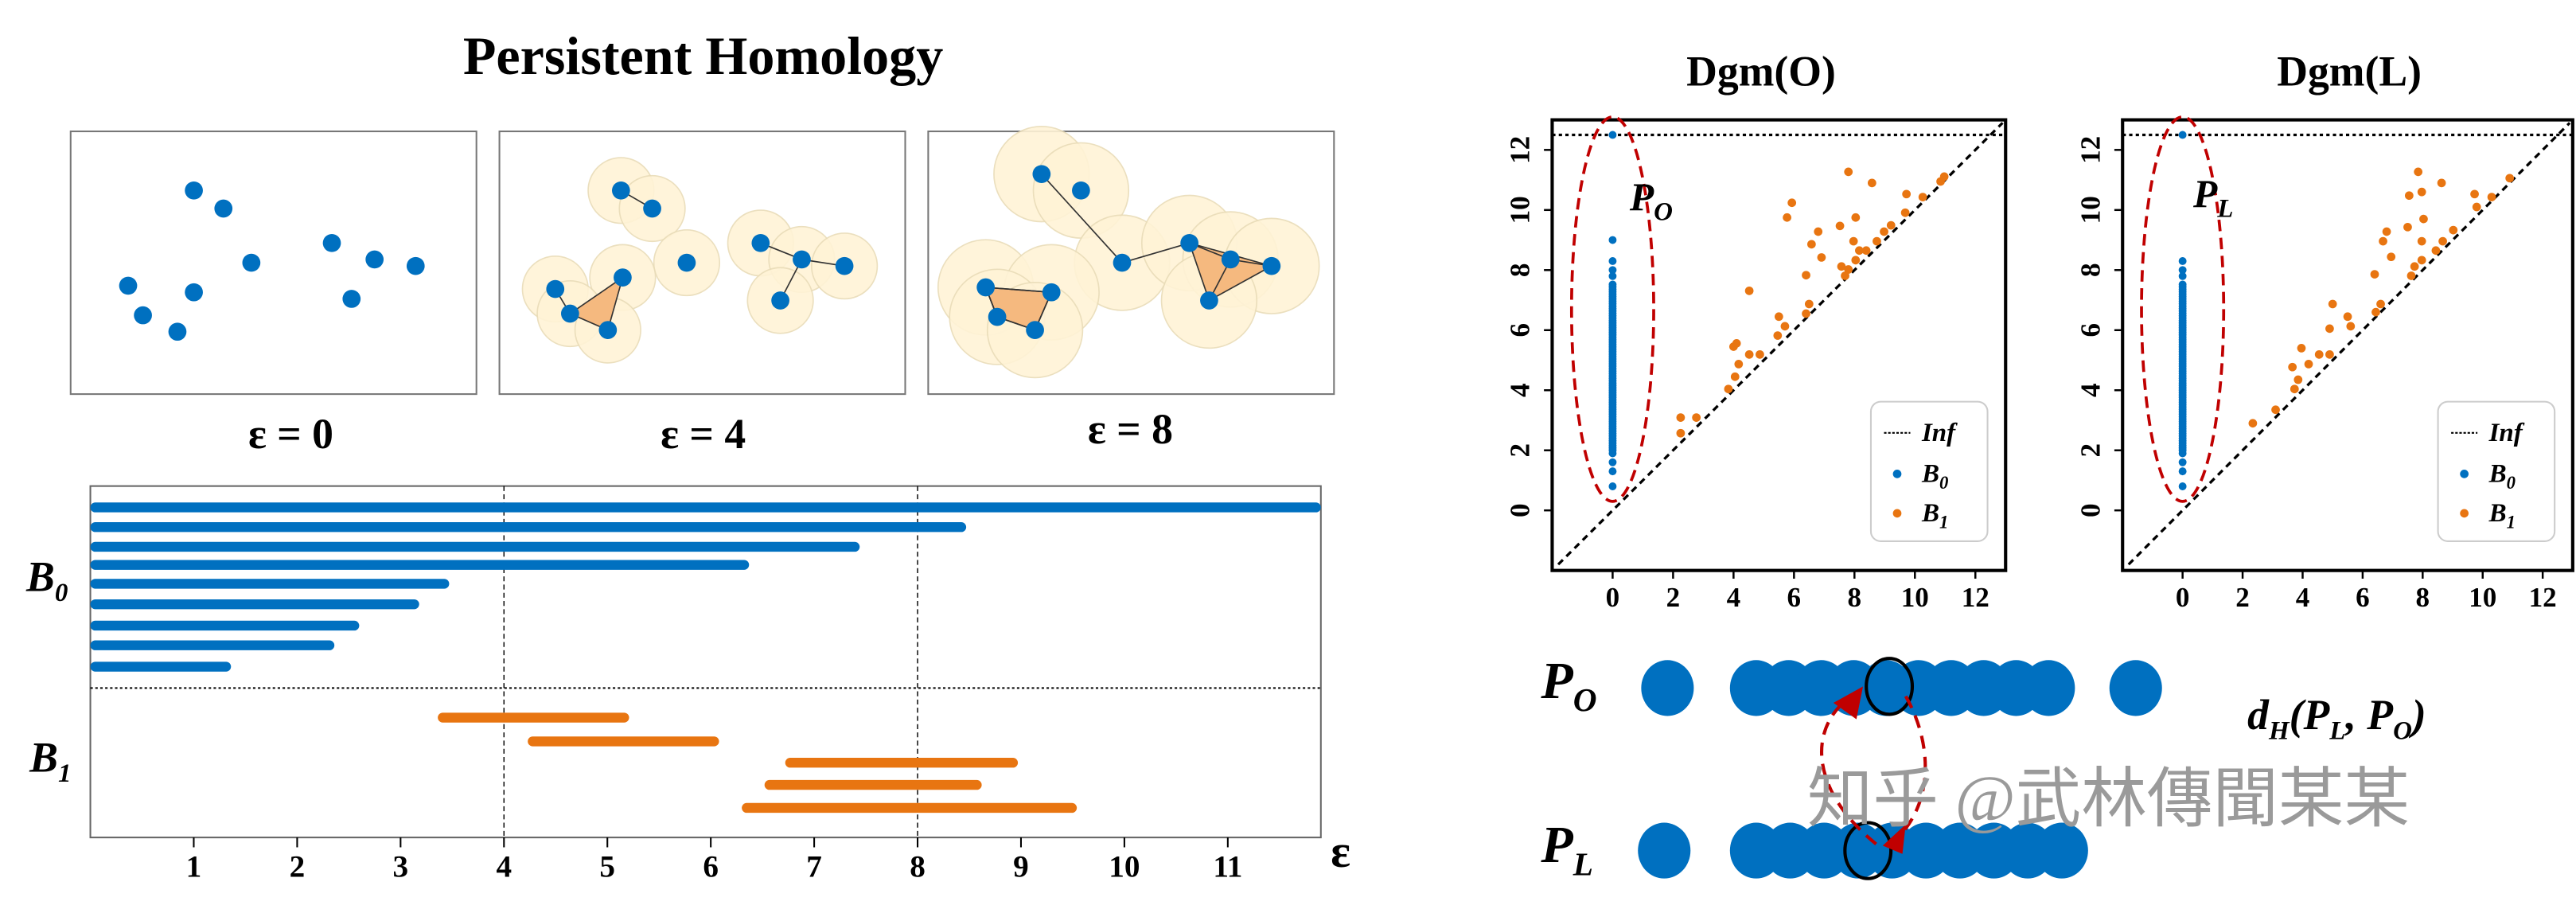  What do you see at coordinates (1855, 597) in the screenshot?
I see `x-tick-label: 8` at bounding box center [1855, 597].